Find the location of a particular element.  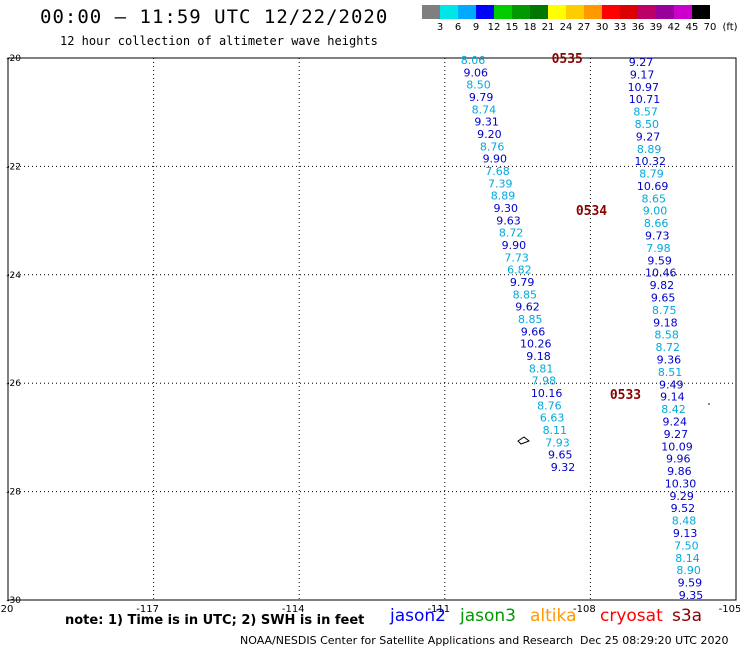

wave-height-value: 8.89 is located at coordinates (503, 196).